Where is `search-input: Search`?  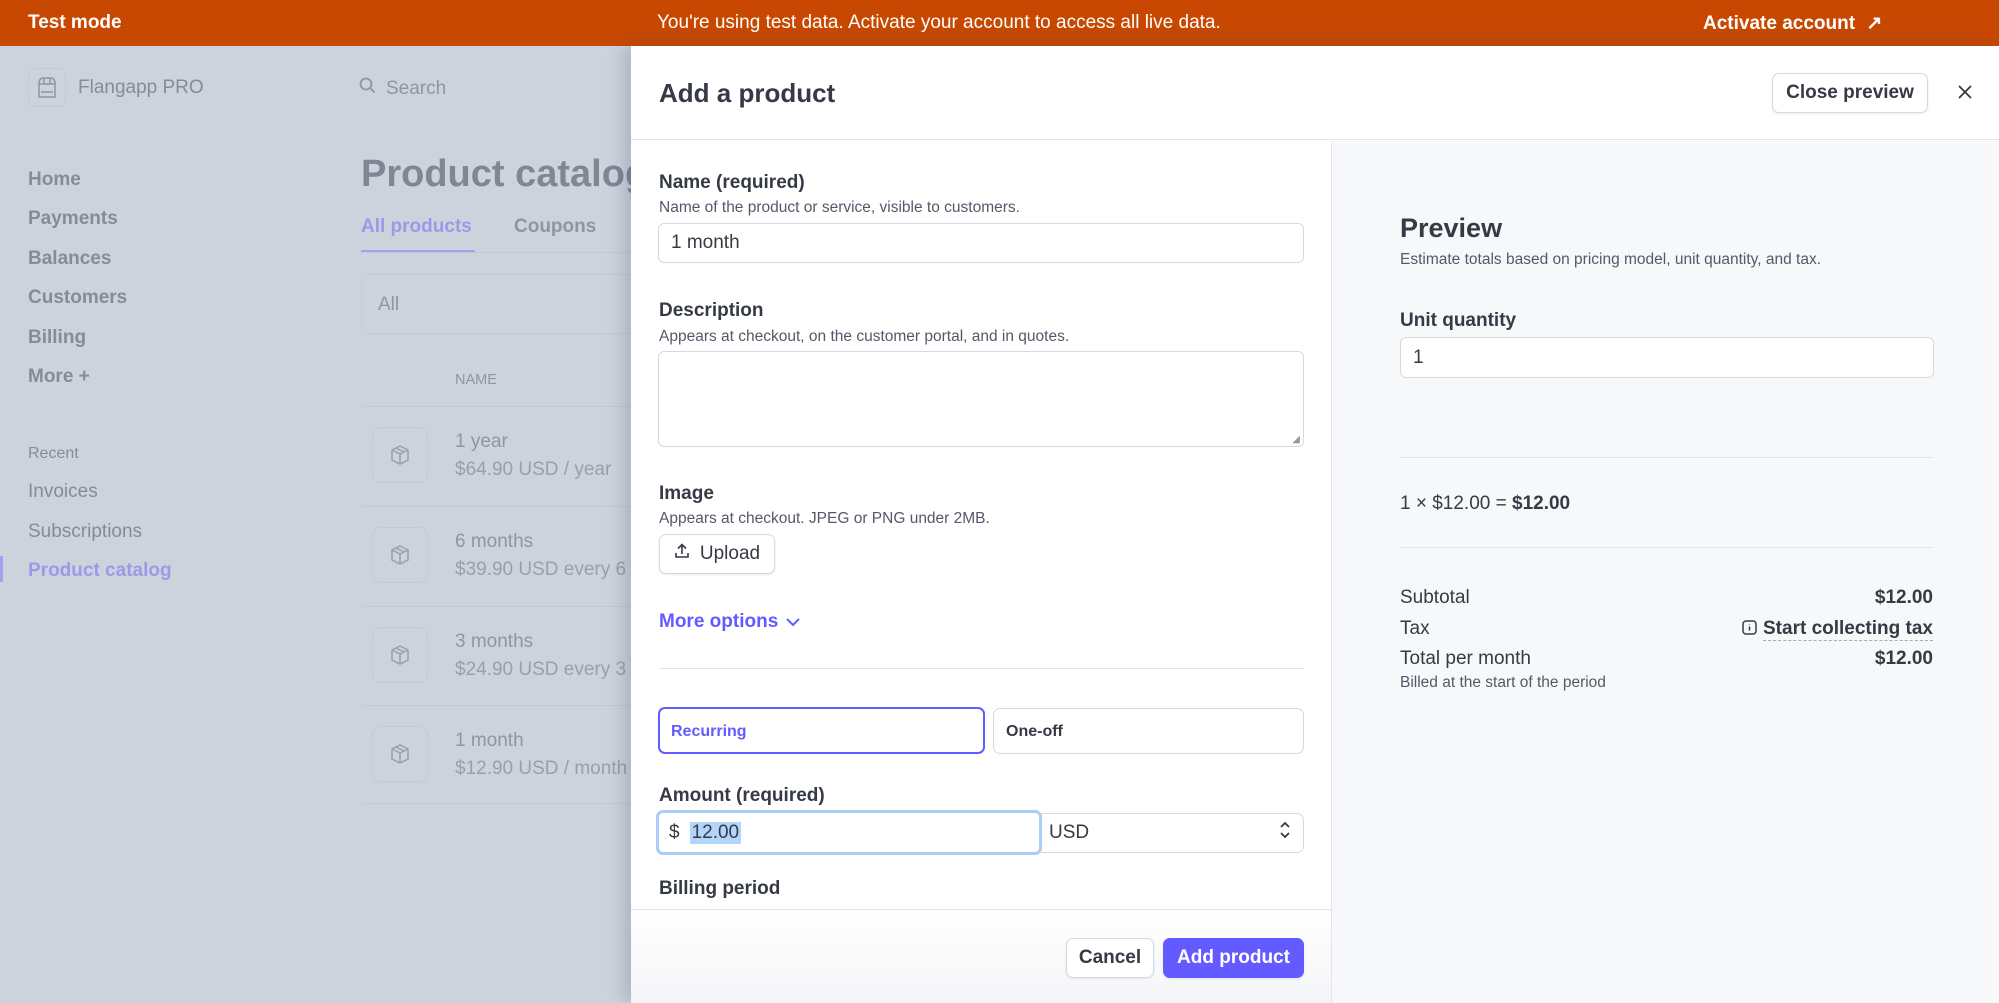 search-input: Search is located at coordinates (402, 88).